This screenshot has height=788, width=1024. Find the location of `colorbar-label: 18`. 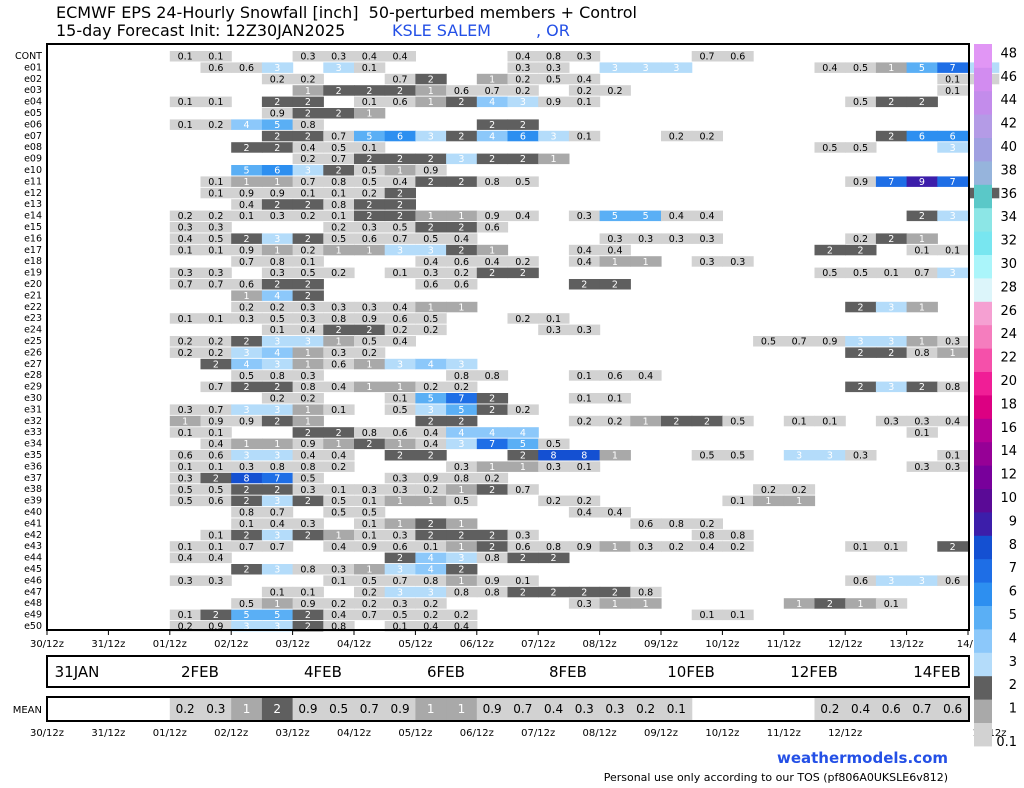

colorbar-label: 18 is located at coordinates (1008, 404).